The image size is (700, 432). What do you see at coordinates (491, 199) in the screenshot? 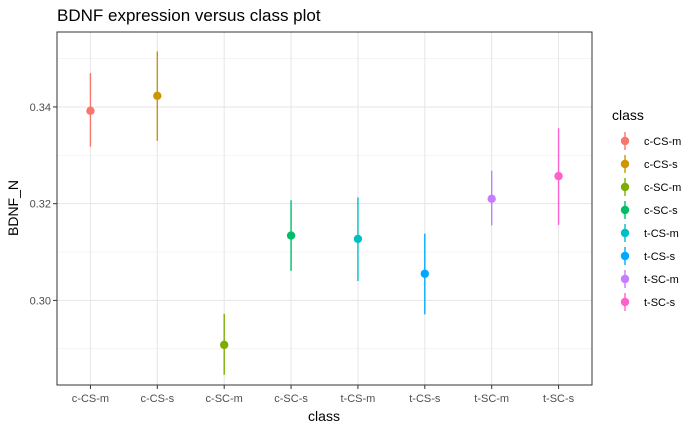
I see `data-point-t-SC-m` at bounding box center [491, 199].